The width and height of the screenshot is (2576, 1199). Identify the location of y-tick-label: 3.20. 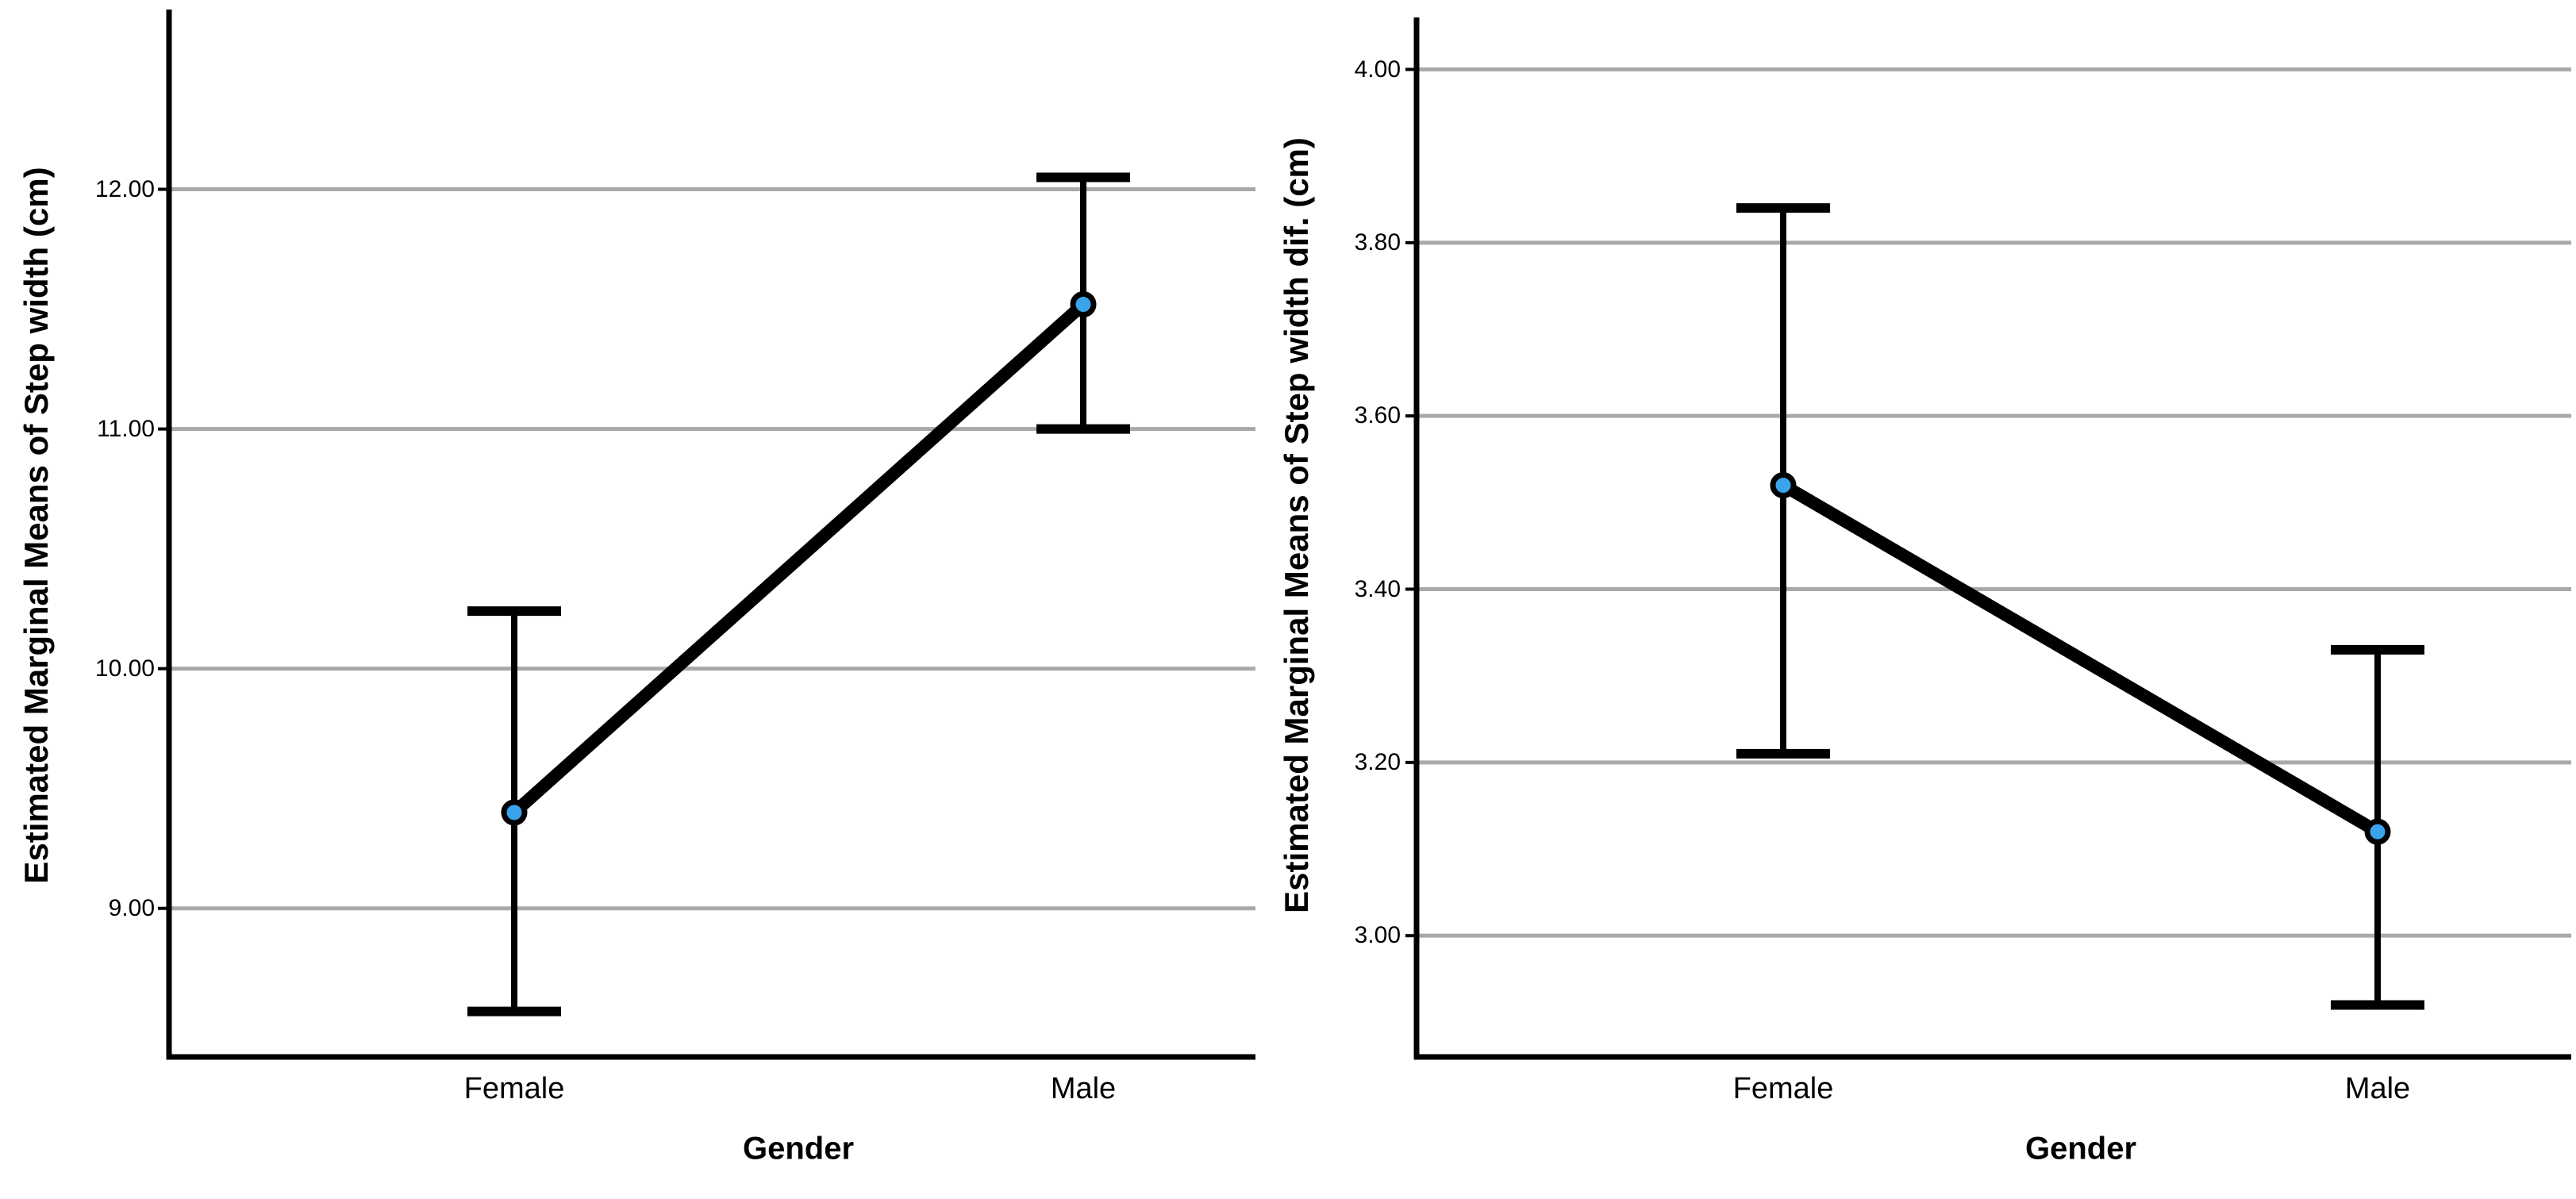
(1377, 761).